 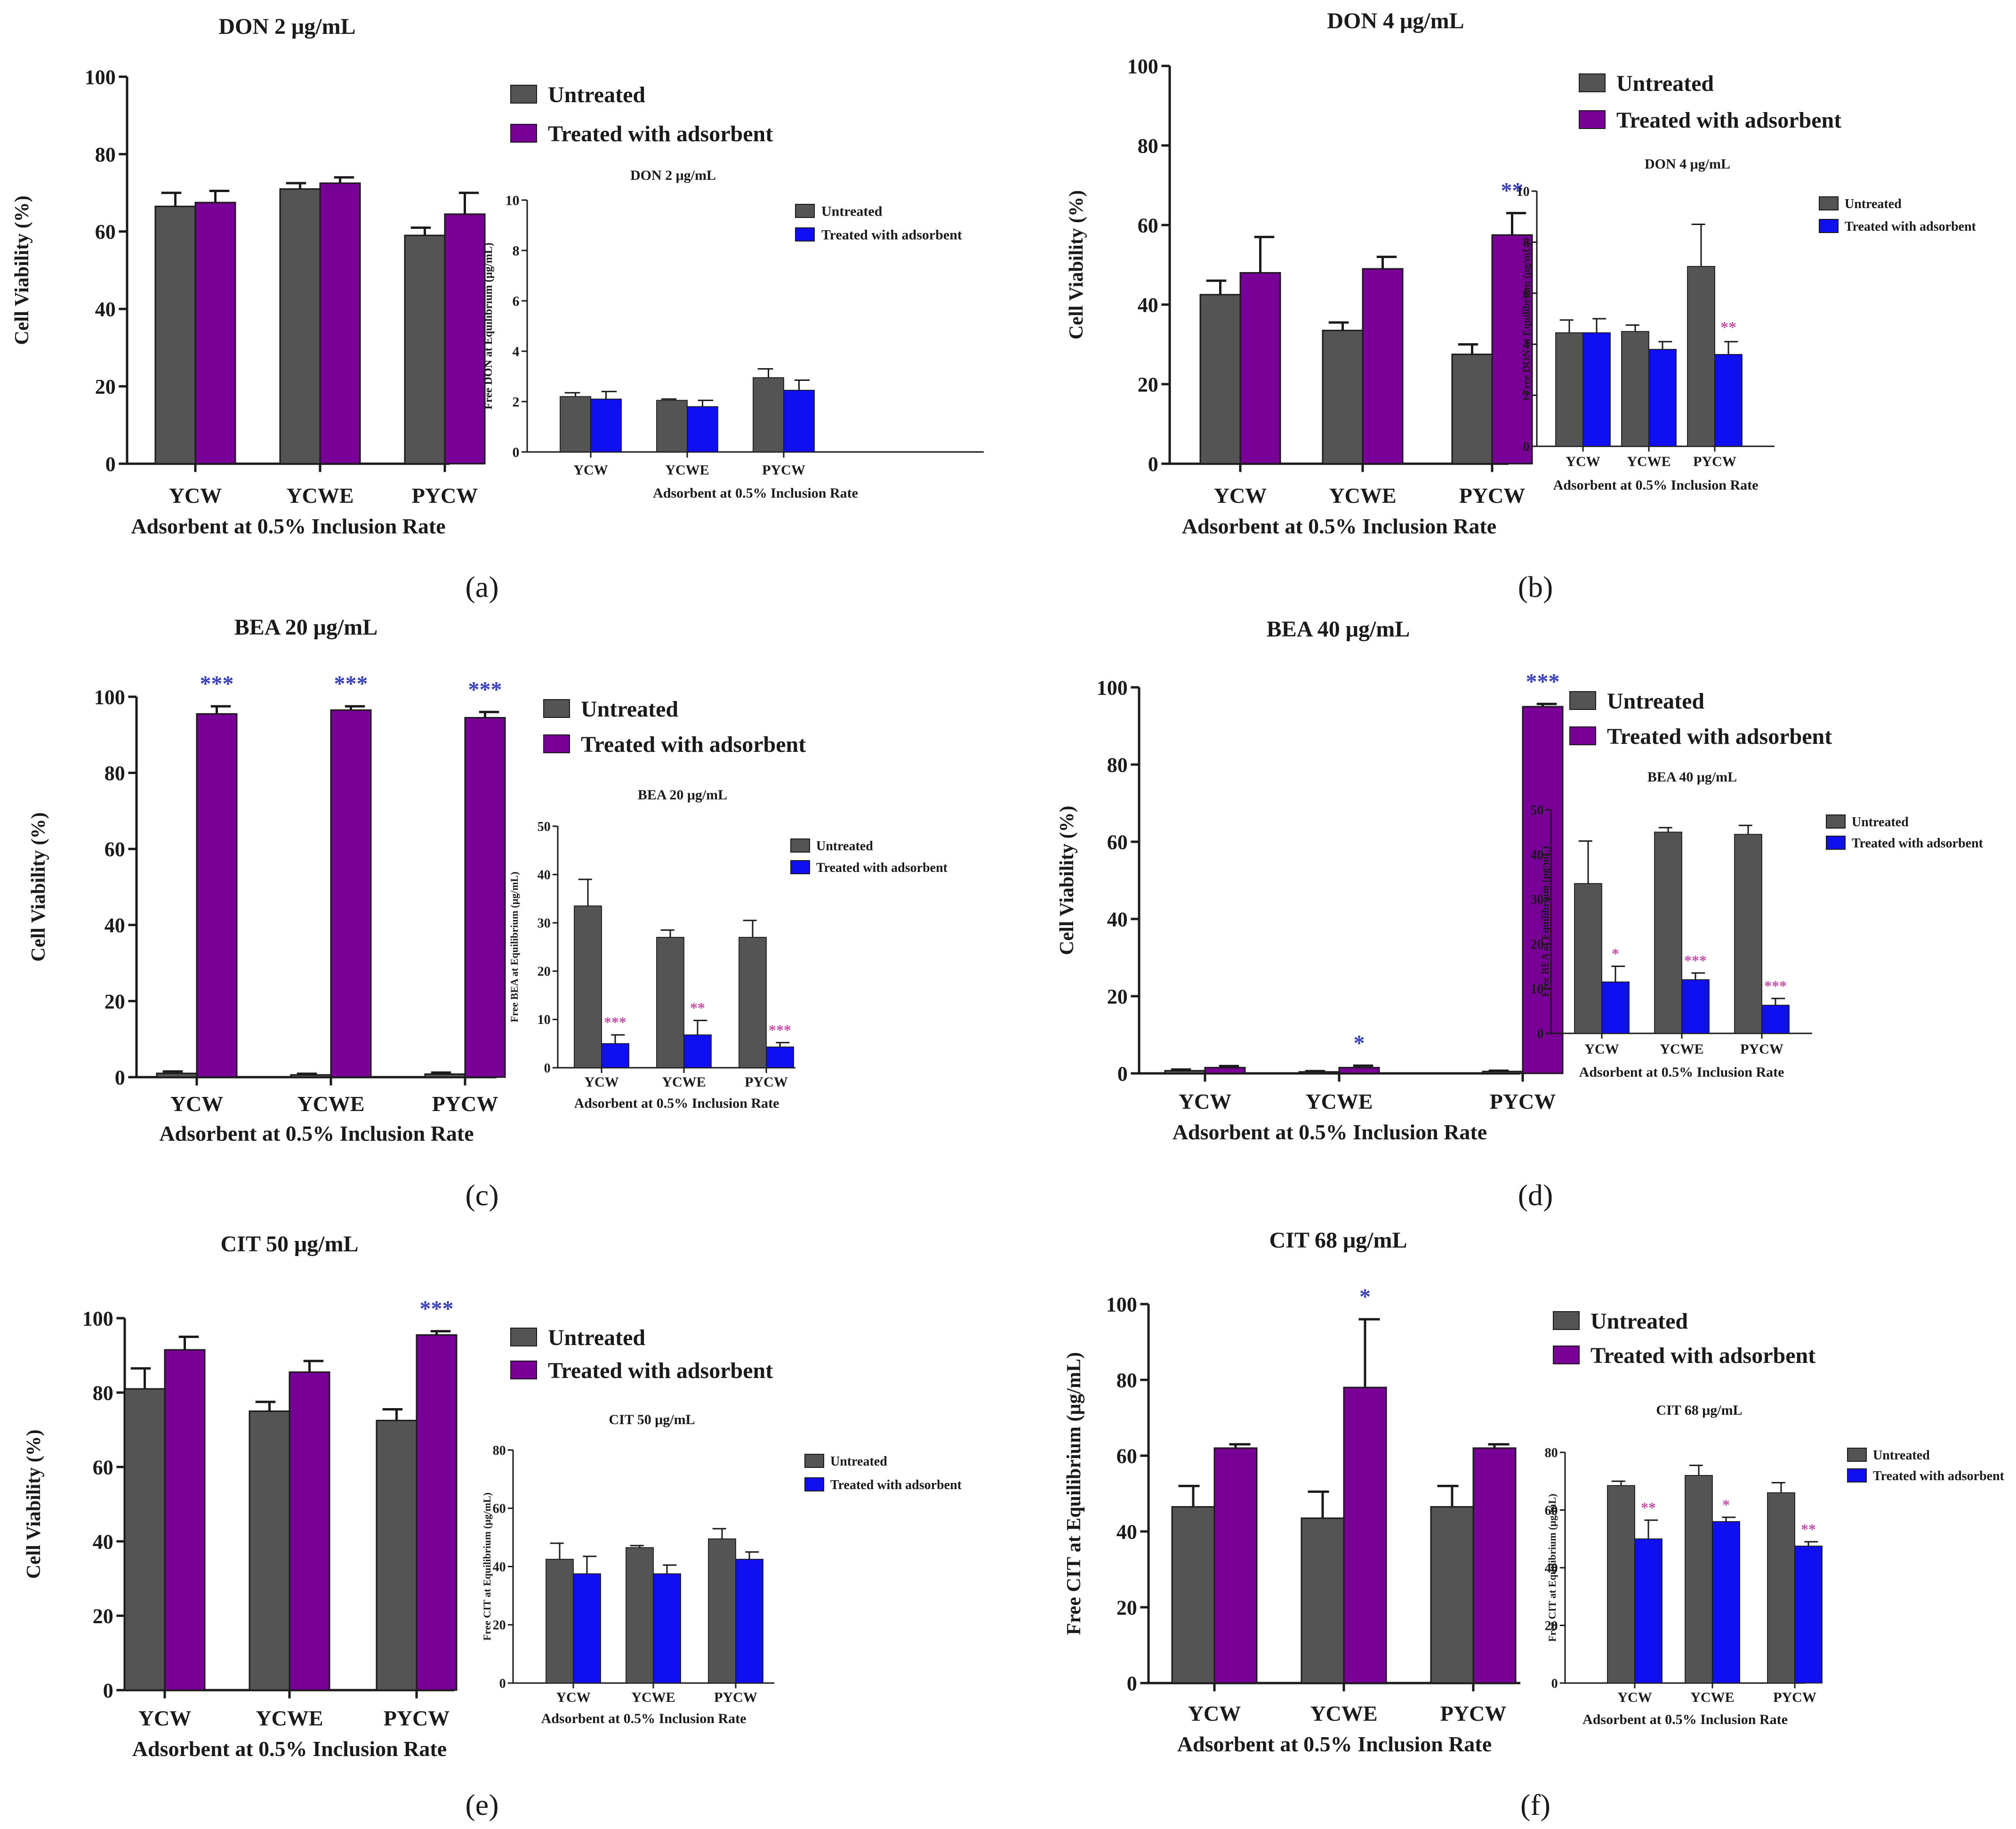 I want to click on significance-marker: *, so click(x=1726, y=1504).